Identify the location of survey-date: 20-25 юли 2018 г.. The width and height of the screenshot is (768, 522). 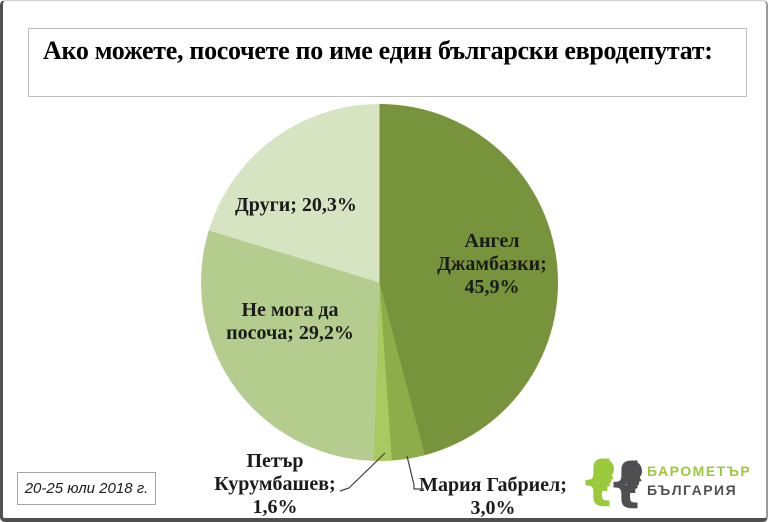
(86, 488).